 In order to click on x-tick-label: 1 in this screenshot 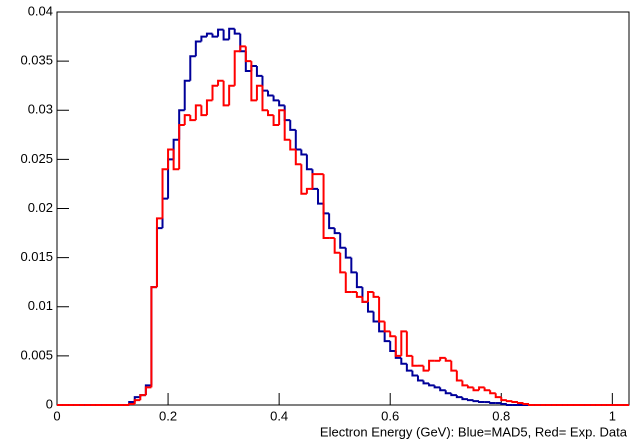, I will do `click(612, 415)`.